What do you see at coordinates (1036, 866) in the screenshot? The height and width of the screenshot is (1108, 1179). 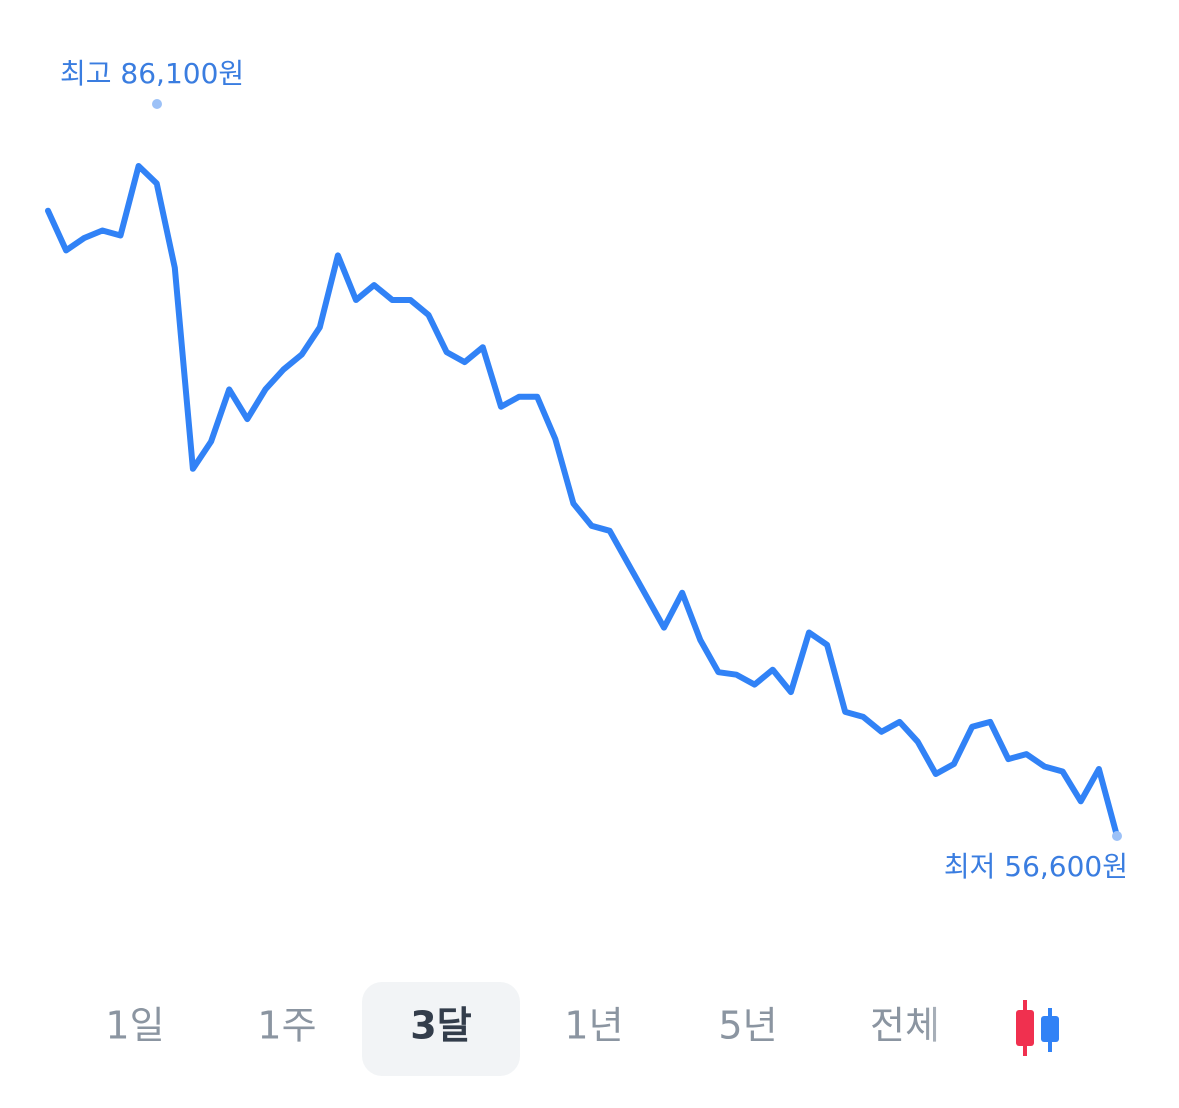 I see `low-label: 최저 56,600원` at bounding box center [1036, 866].